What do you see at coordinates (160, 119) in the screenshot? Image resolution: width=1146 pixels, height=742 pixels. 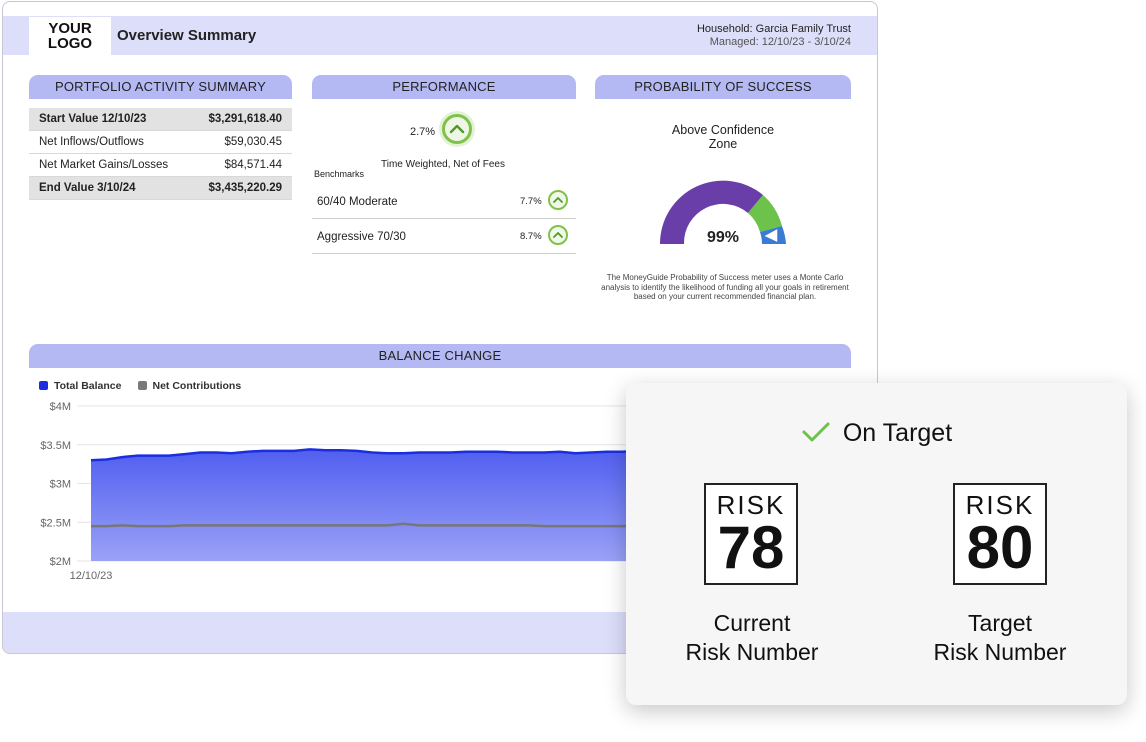 I see `table-row: Start Value 12/10/23 $3,291,618.40` at bounding box center [160, 119].